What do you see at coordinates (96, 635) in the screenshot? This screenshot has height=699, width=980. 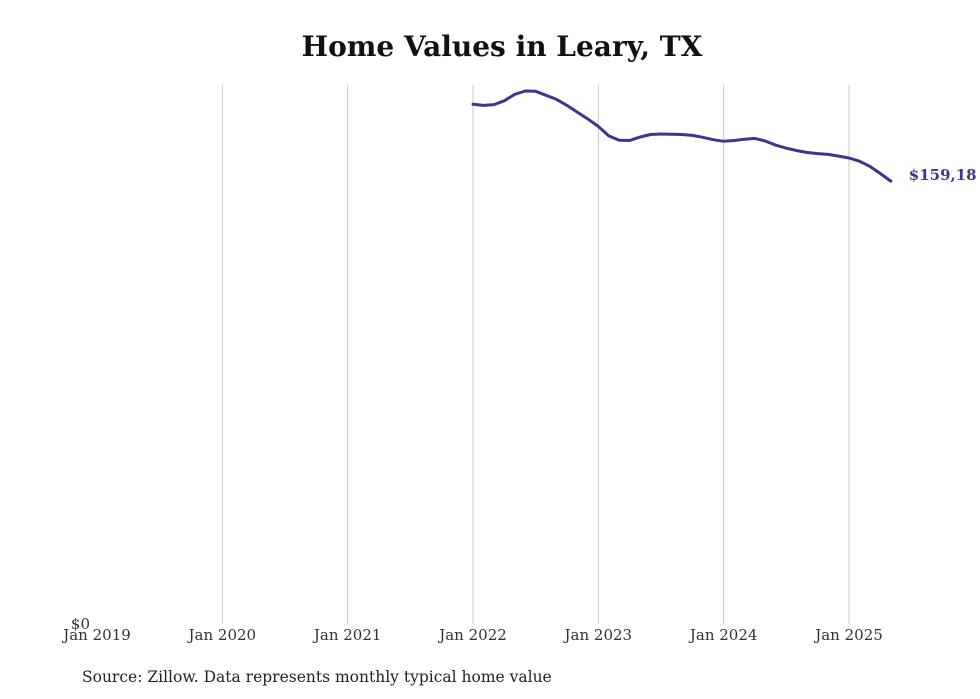 I see `x-tick-label: Jan 2019` at bounding box center [96, 635].